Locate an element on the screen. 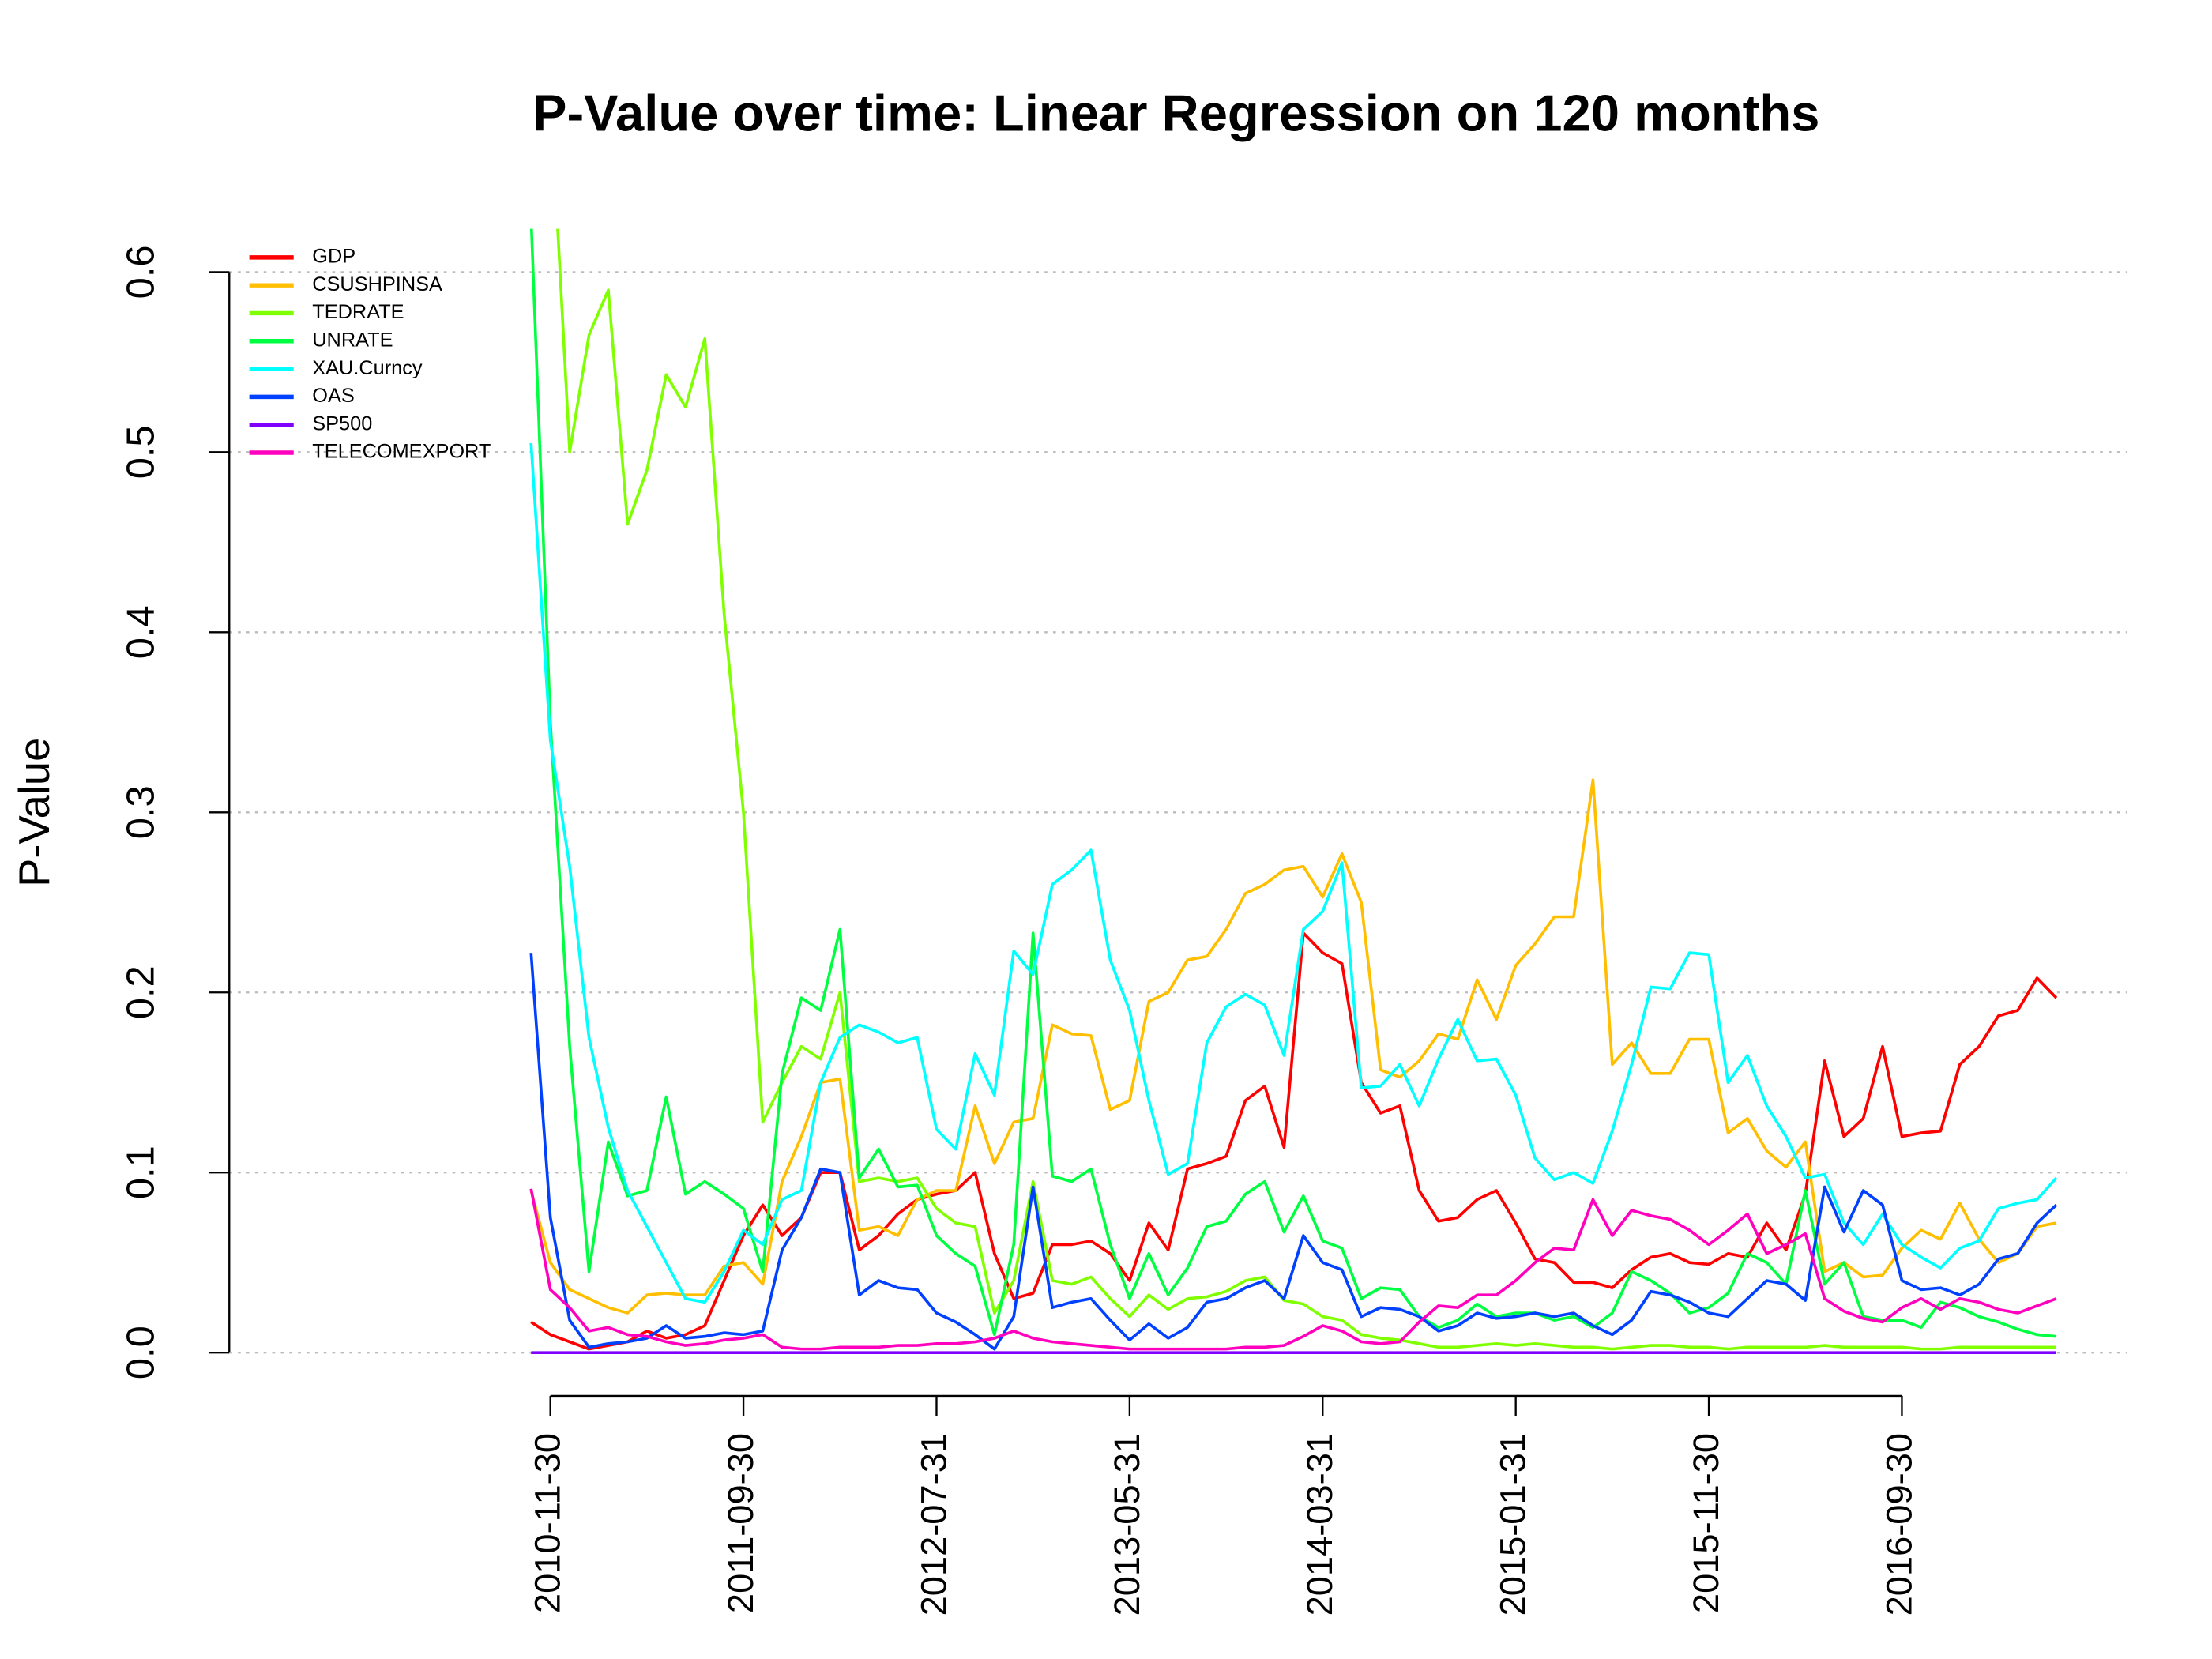 The width and height of the screenshot is (2212, 1659). x-tick-label: 2015-01-31 is located at coordinates (1513, 1525).